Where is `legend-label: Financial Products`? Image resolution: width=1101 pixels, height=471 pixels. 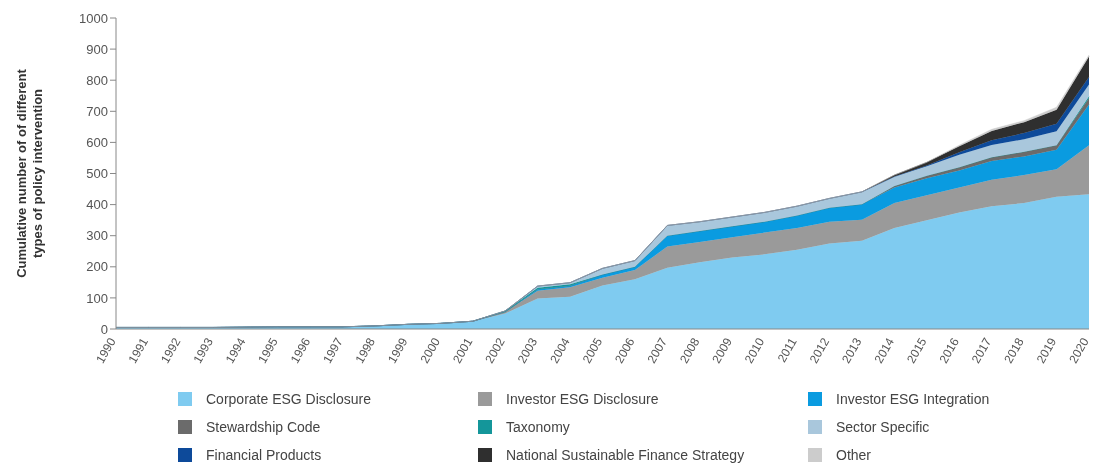 legend-label: Financial Products is located at coordinates (264, 455).